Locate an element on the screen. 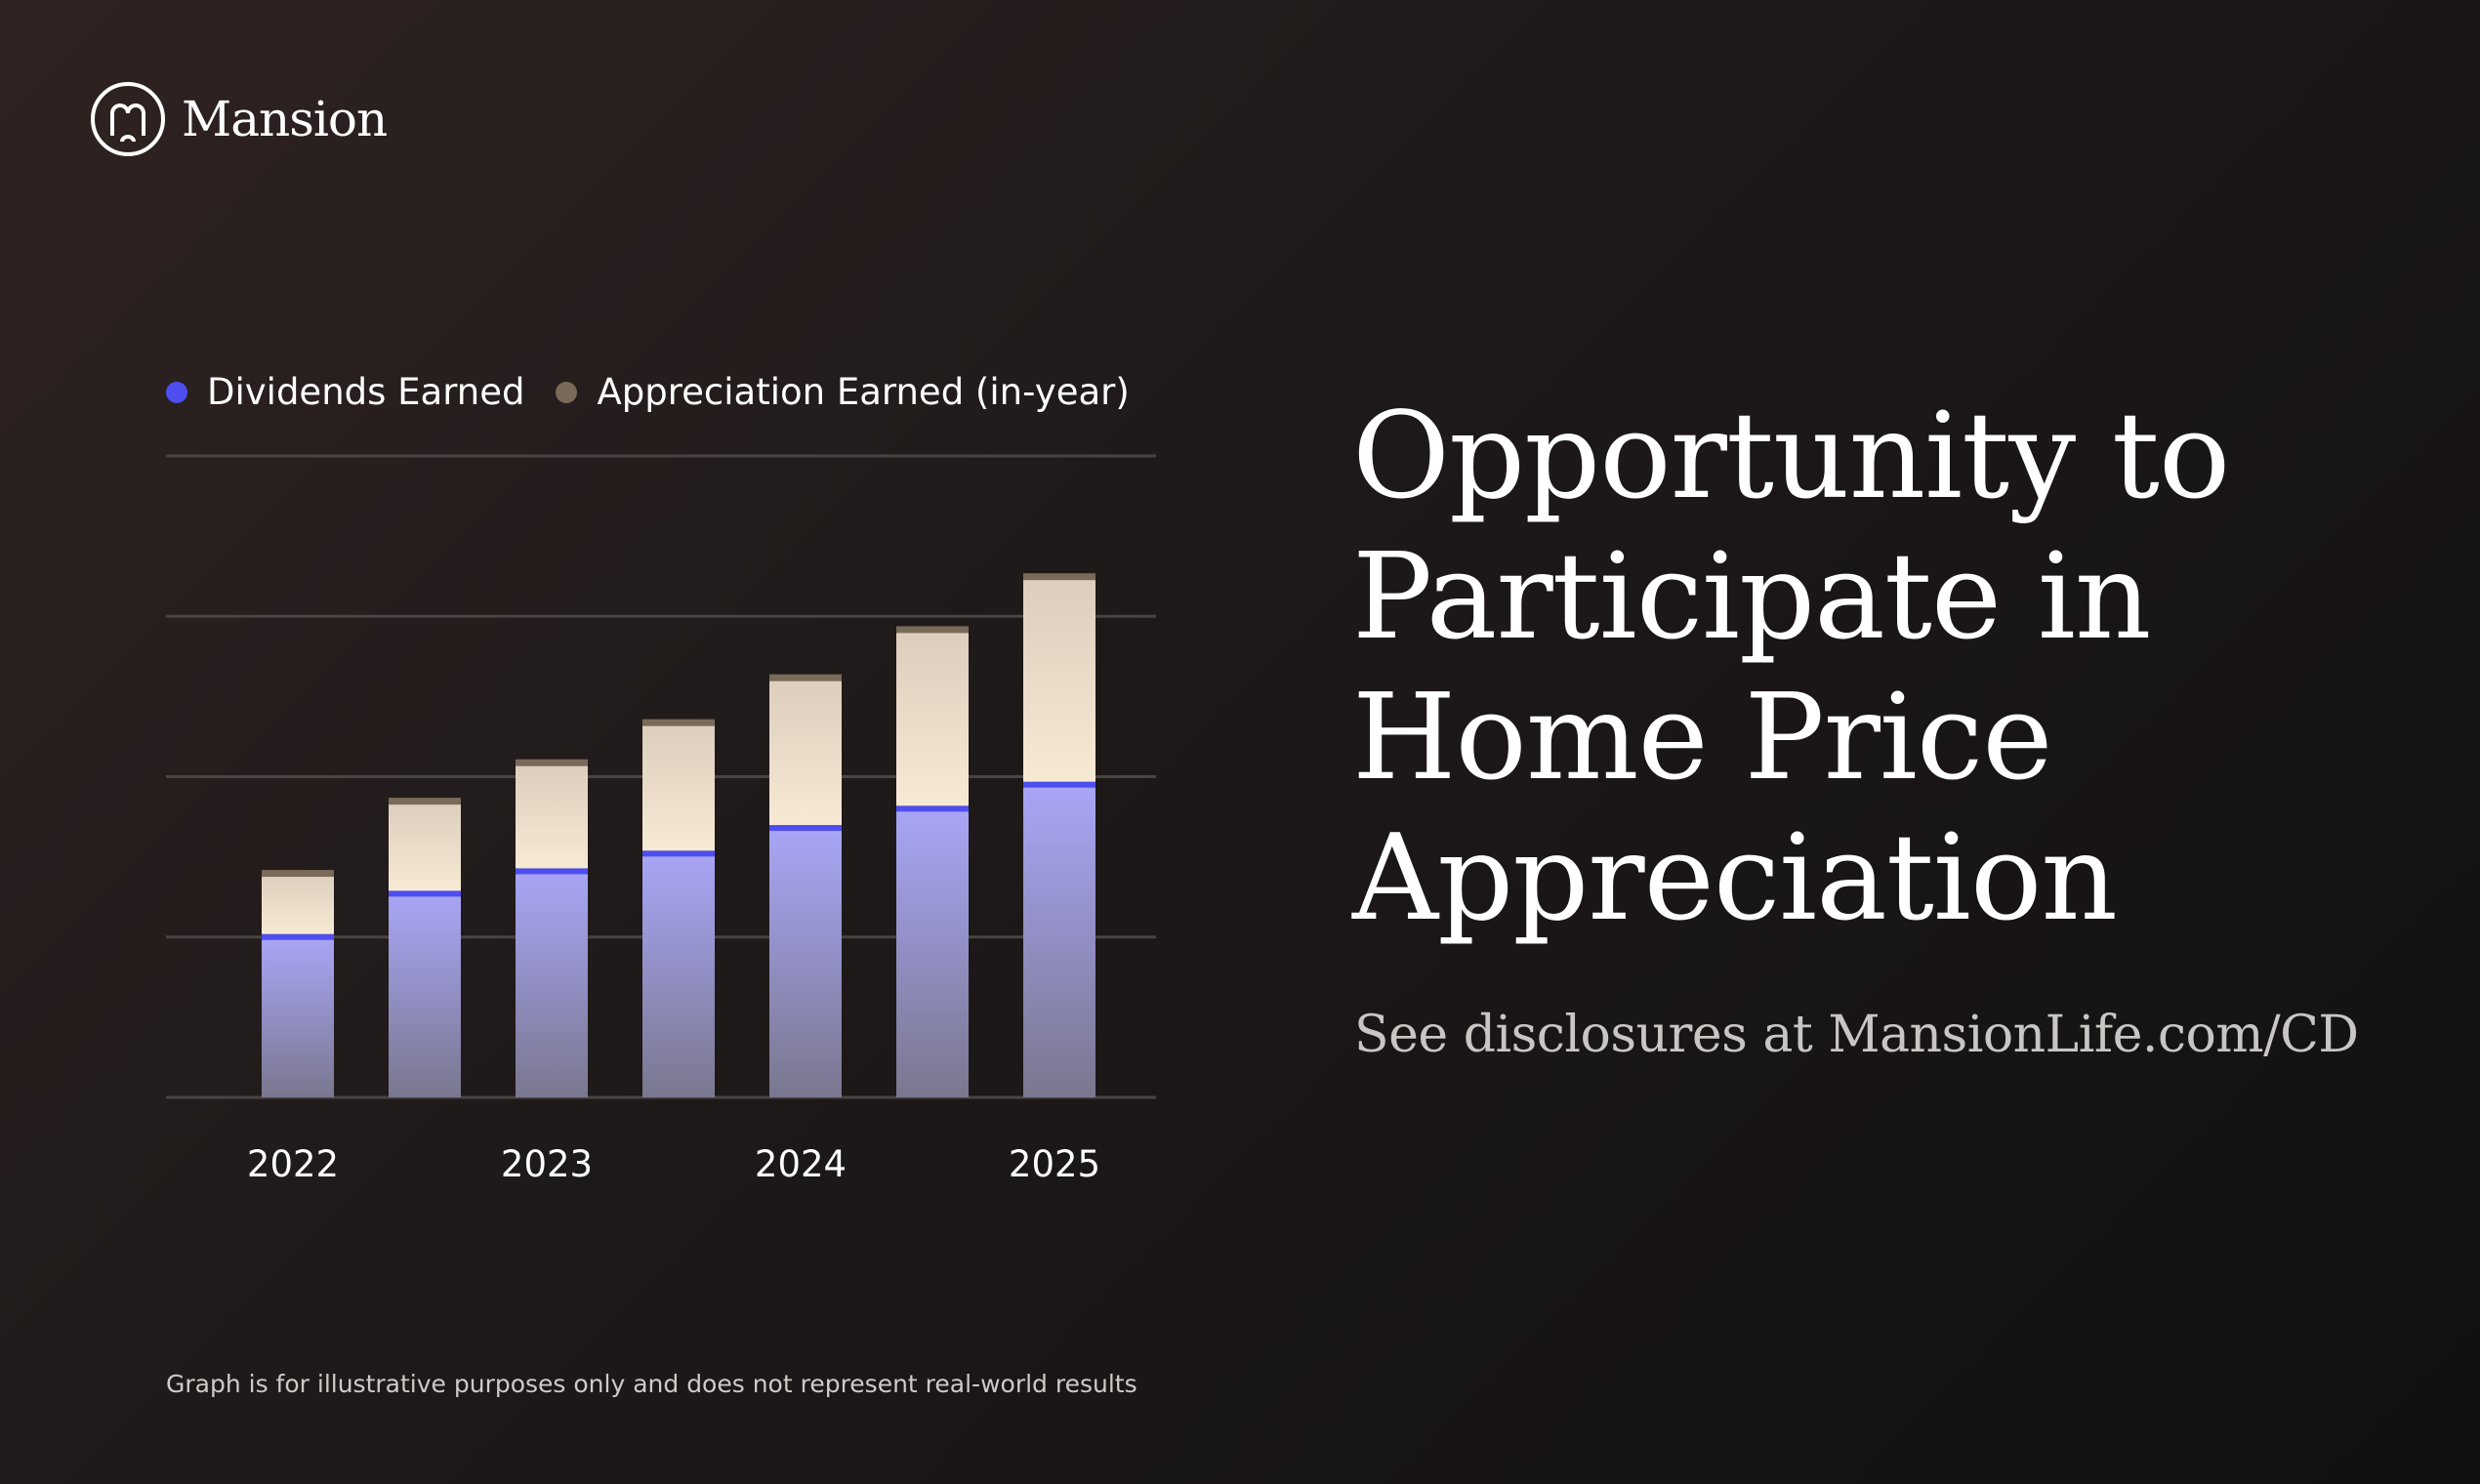 The image size is (2480, 1484). legend-label-appreciation: Appreciation Earned (in-year) is located at coordinates (863, 392).